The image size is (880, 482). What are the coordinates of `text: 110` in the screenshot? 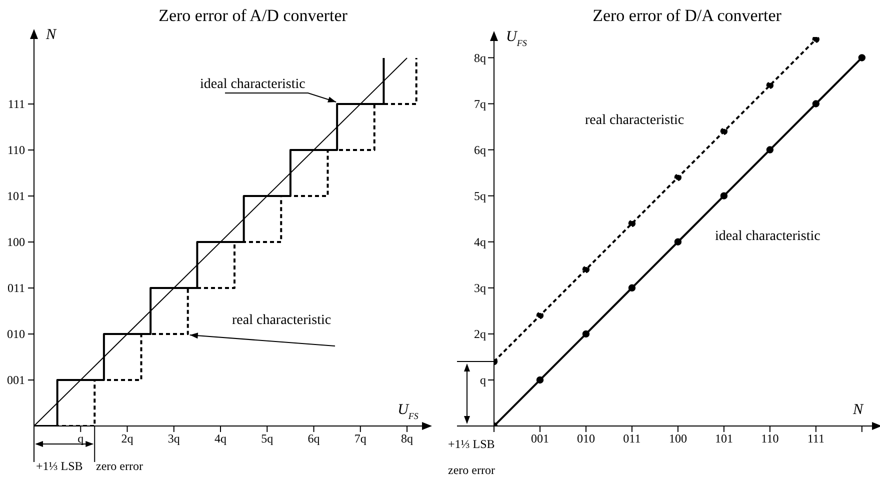 It's located at (16, 150).